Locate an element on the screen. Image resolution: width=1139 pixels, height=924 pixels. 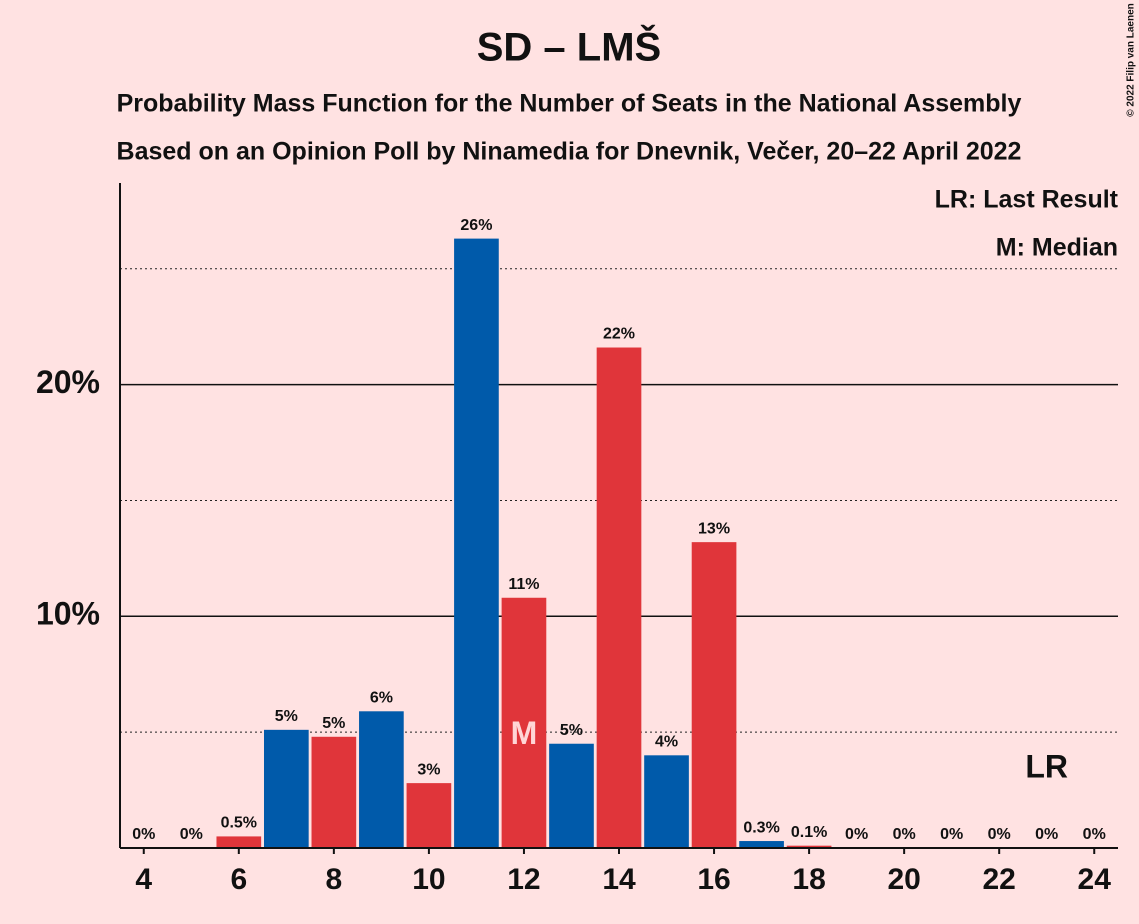
x-tick-label: 14 is located at coordinates (619, 879).